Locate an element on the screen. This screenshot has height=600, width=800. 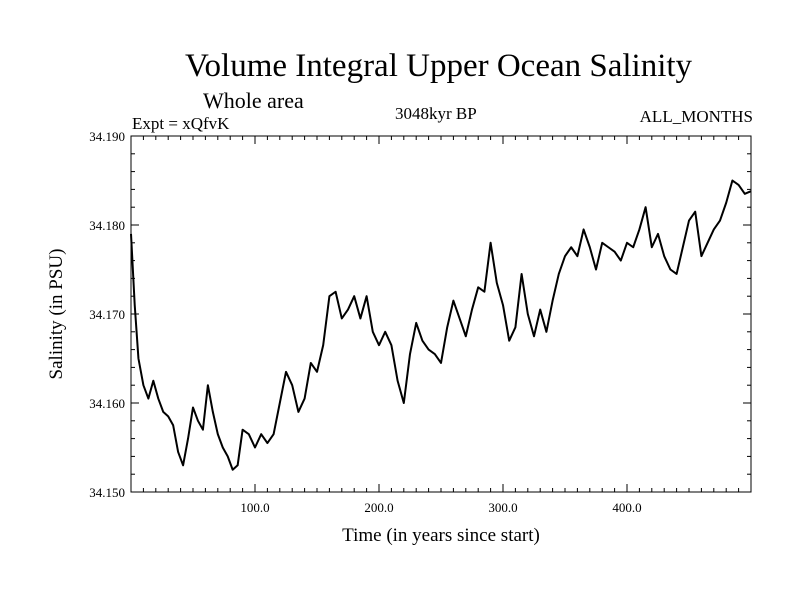
y-tick-label: 34.190 is located at coordinates (107, 136).